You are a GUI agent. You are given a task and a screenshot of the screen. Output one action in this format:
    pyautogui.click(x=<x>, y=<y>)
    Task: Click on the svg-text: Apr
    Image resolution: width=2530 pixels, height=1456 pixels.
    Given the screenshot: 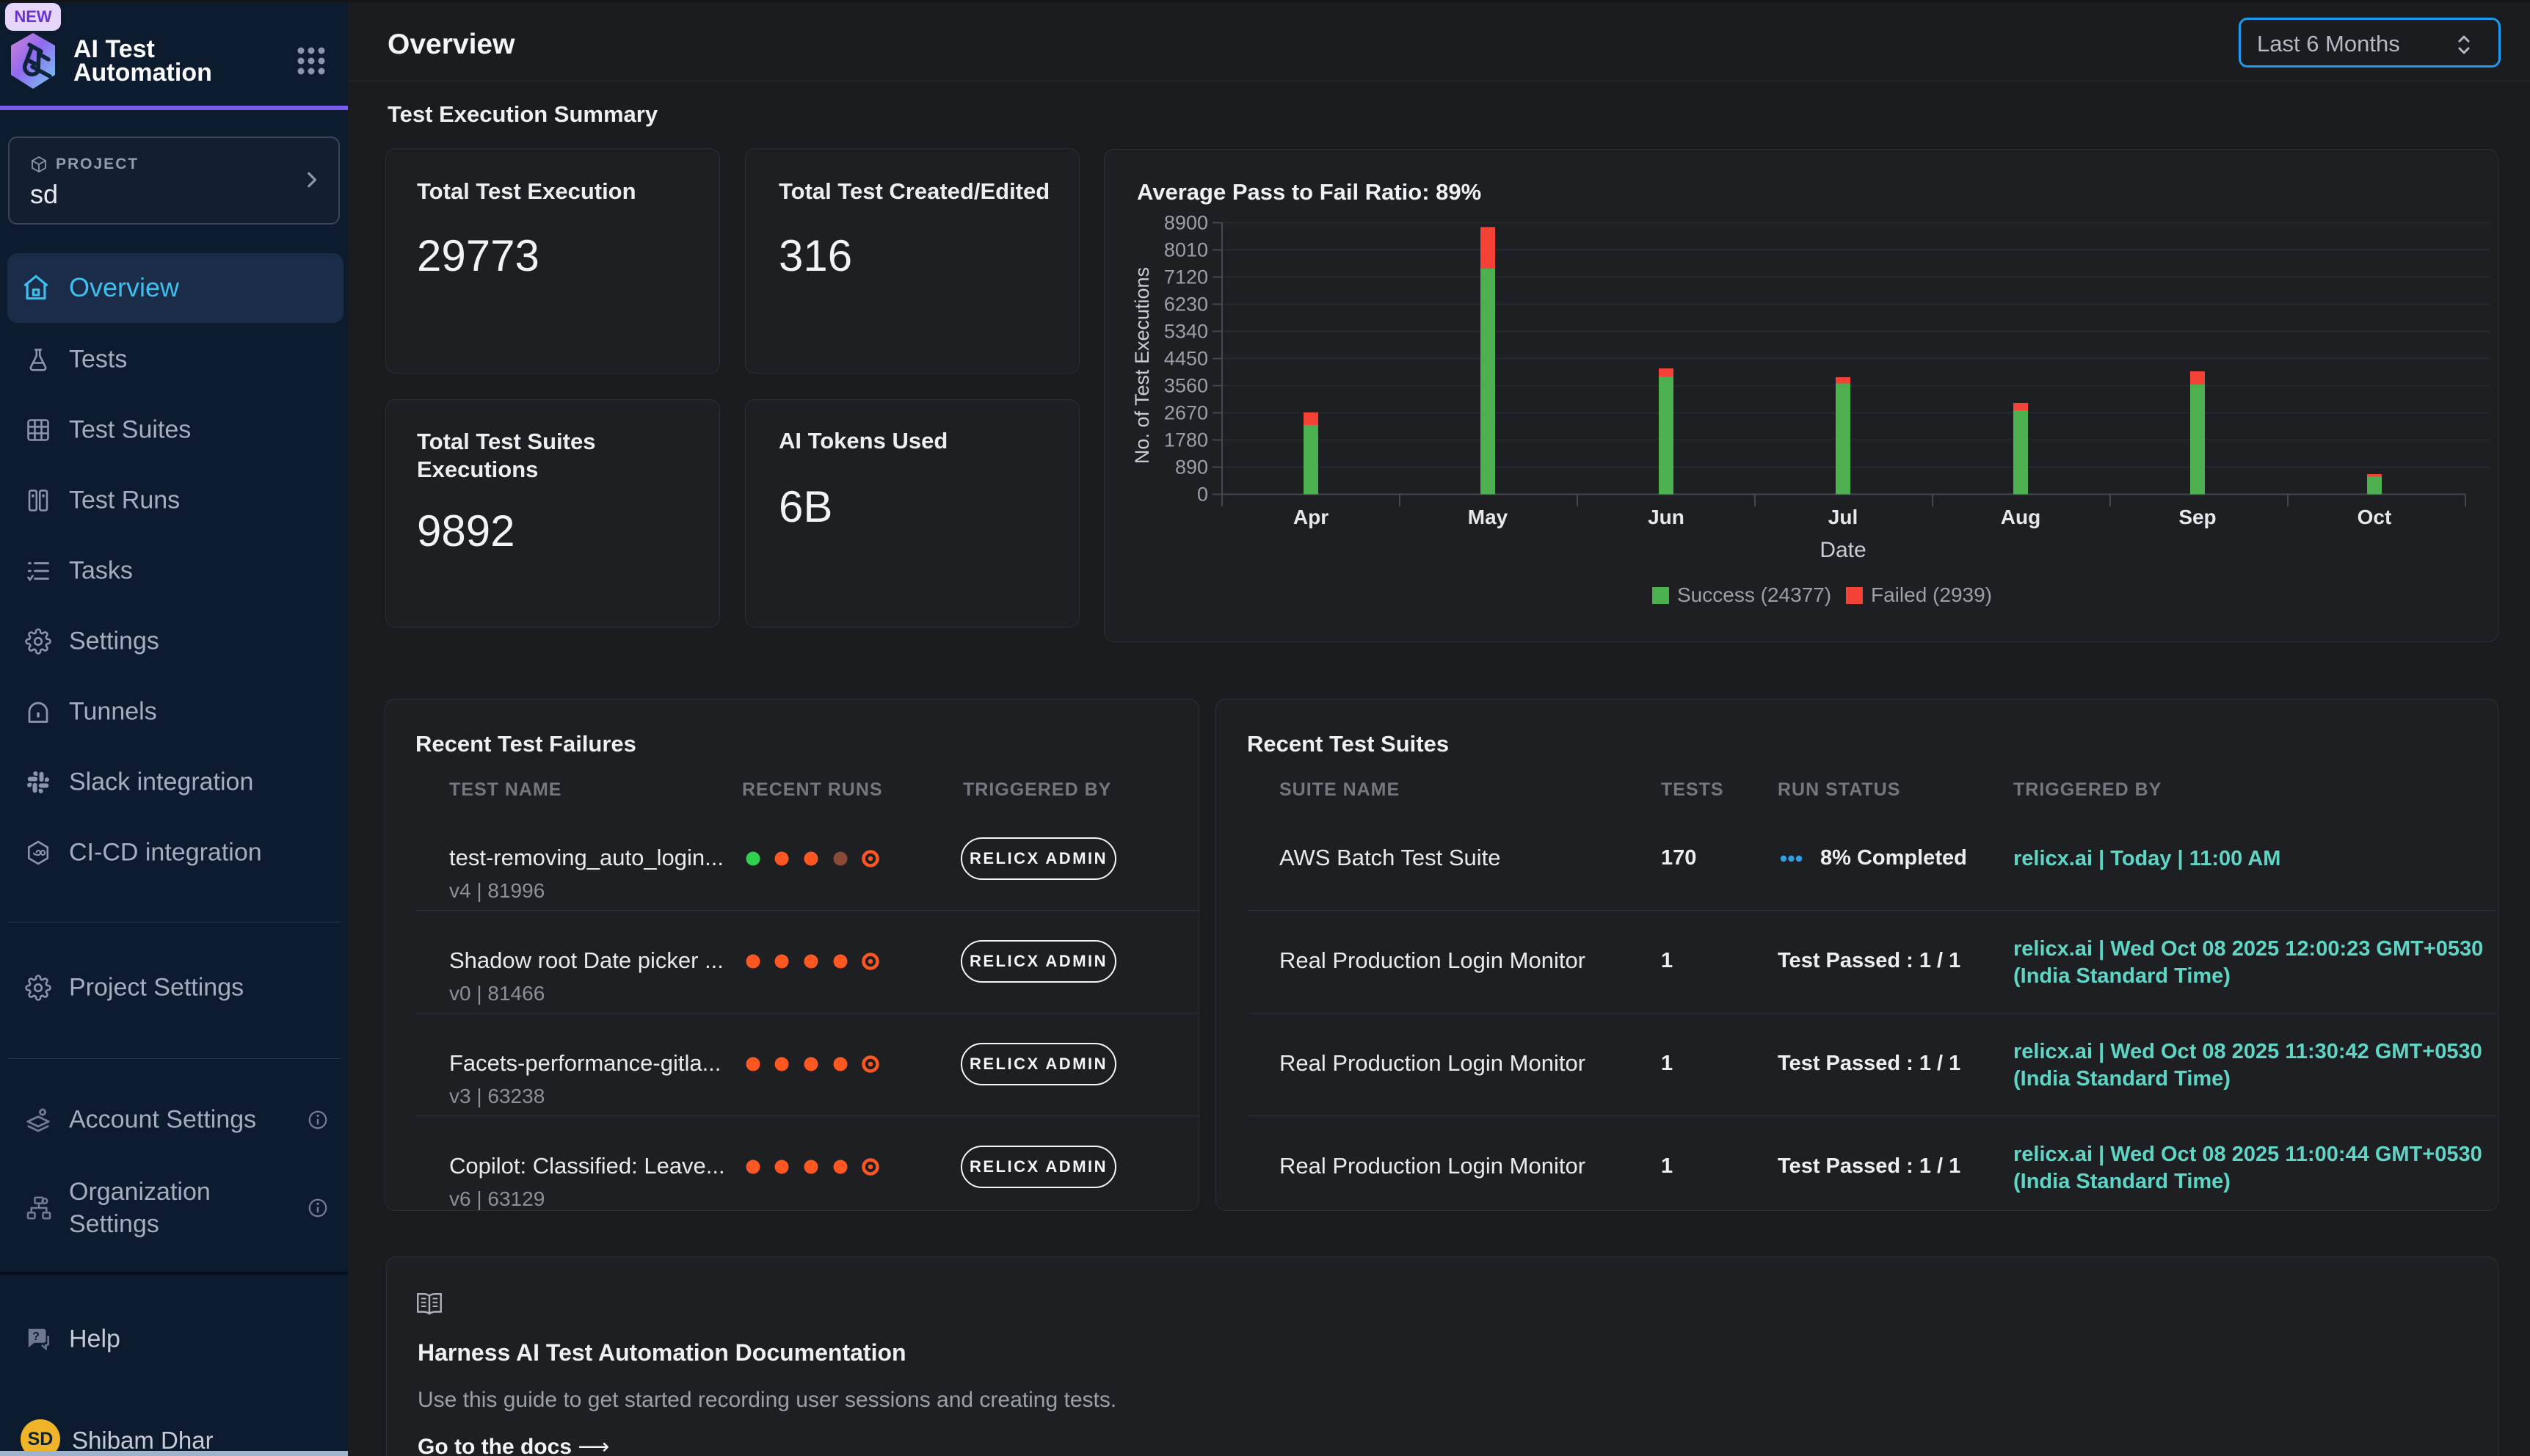 What is the action you would take?
    pyautogui.click(x=1310, y=517)
    